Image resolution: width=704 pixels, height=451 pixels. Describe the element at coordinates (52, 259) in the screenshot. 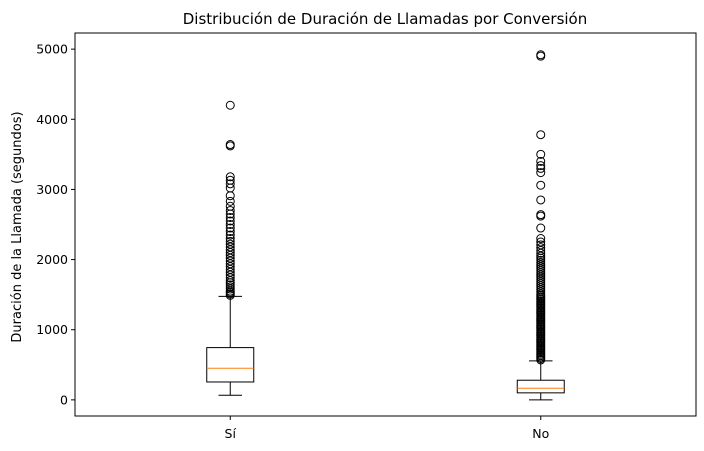

I see `y-tick-label: 2000` at that location.